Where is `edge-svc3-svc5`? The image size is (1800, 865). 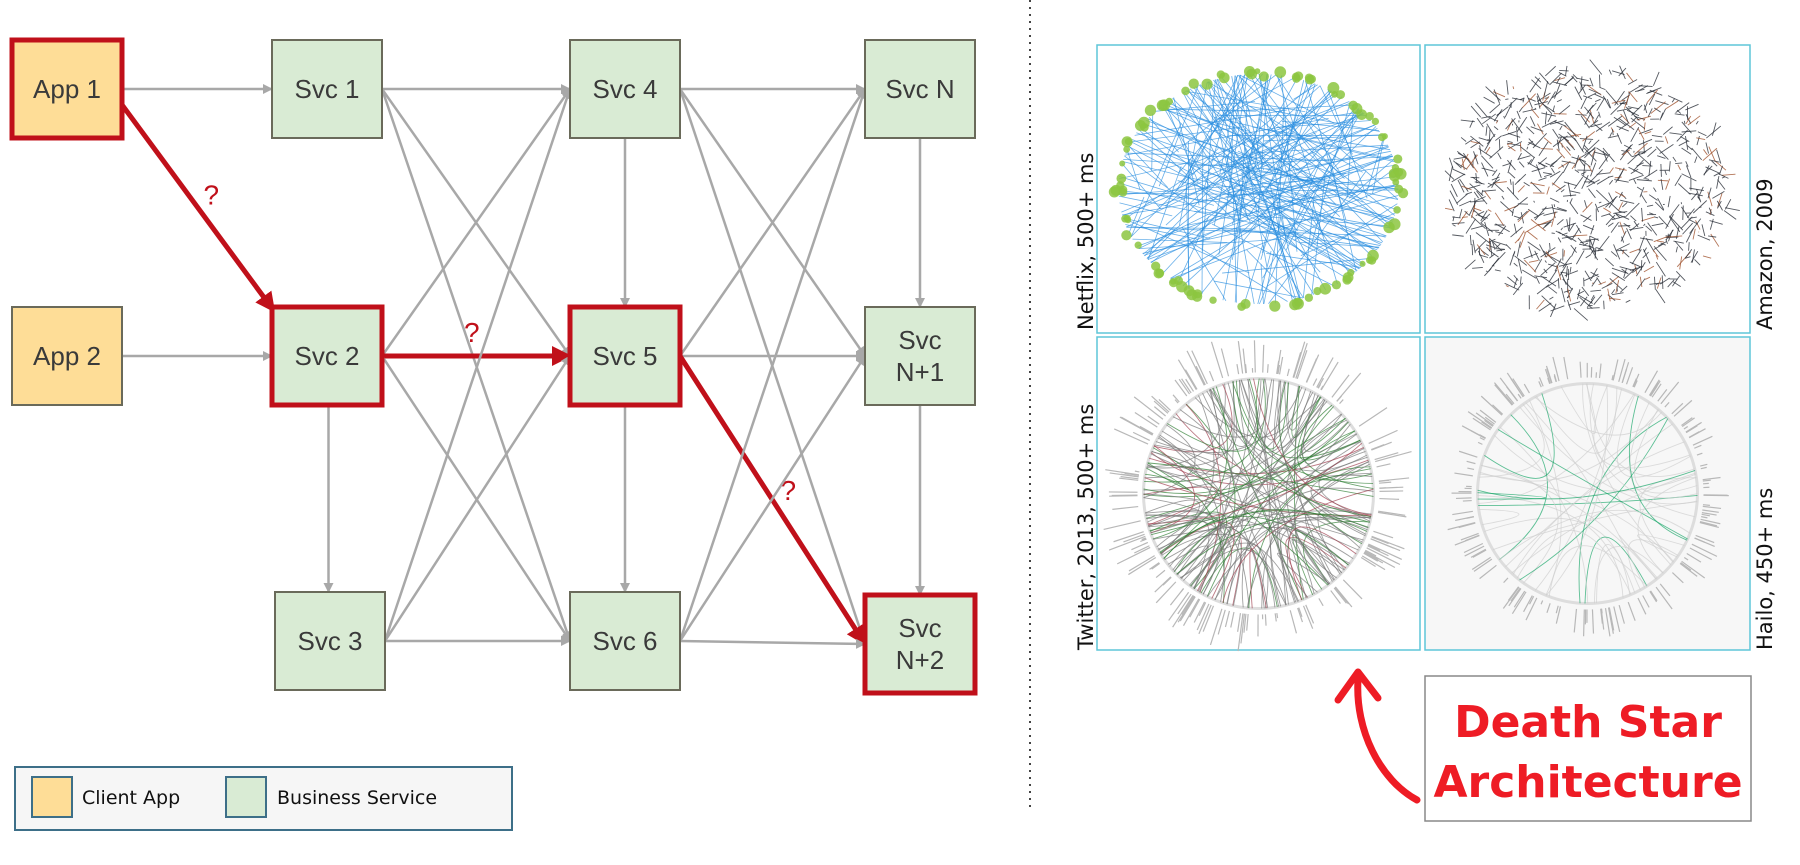 edge-svc3-svc5 is located at coordinates (477, 498).